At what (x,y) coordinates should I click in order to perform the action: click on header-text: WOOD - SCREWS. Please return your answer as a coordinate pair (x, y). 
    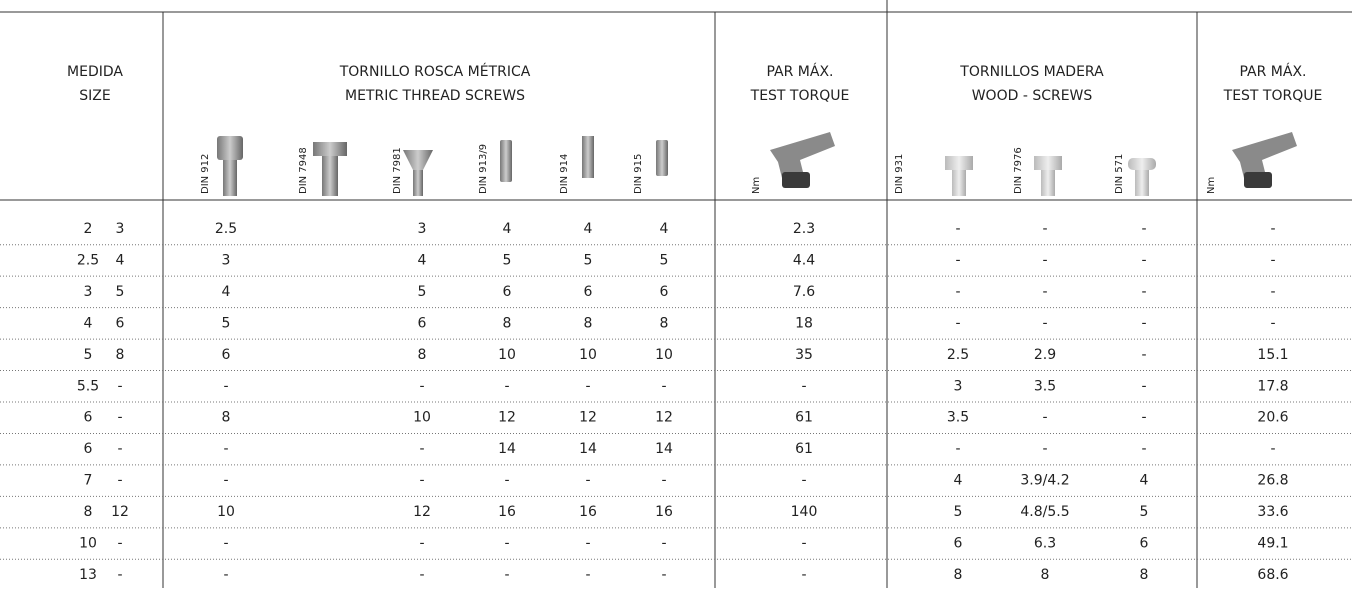
    Looking at the image, I should click on (1032, 96).